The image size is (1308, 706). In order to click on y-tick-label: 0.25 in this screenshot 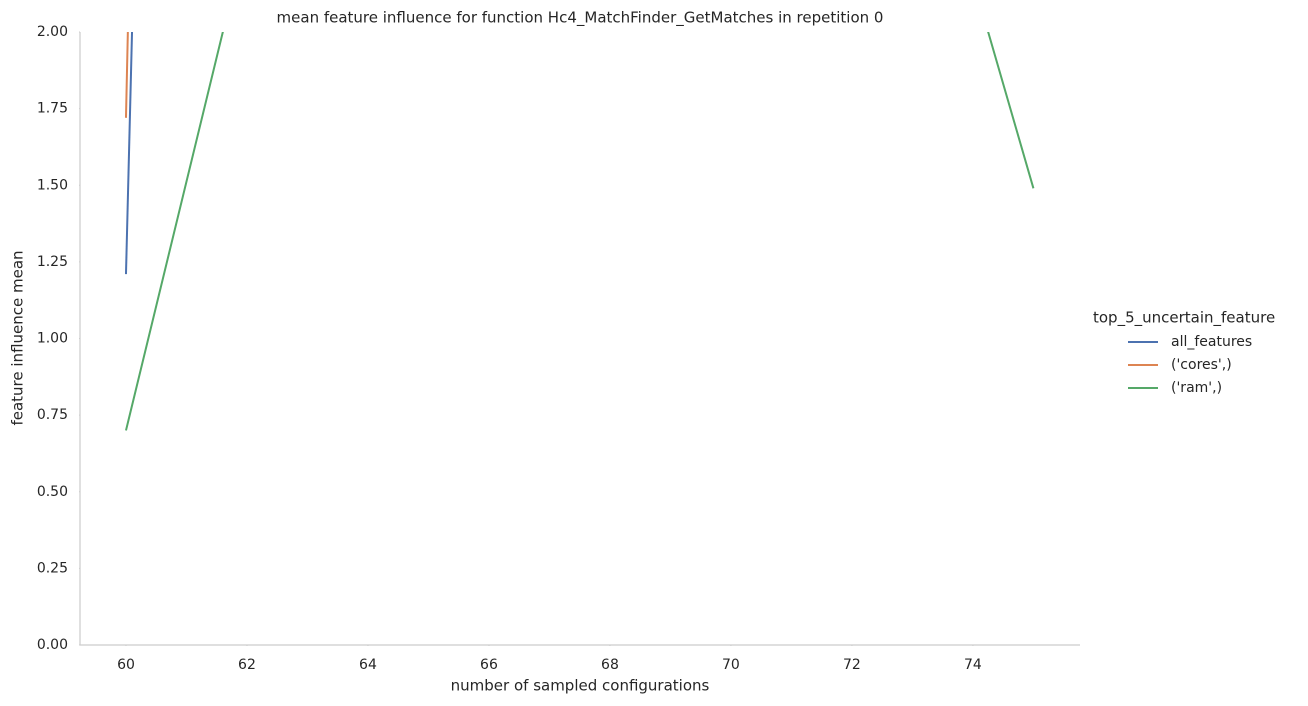, I will do `click(52, 568)`.